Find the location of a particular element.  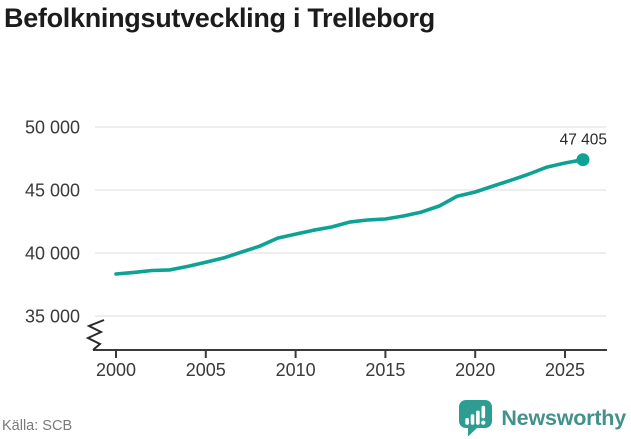

newsworthy-logo: Newsworthy is located at coordinates (542, 418).